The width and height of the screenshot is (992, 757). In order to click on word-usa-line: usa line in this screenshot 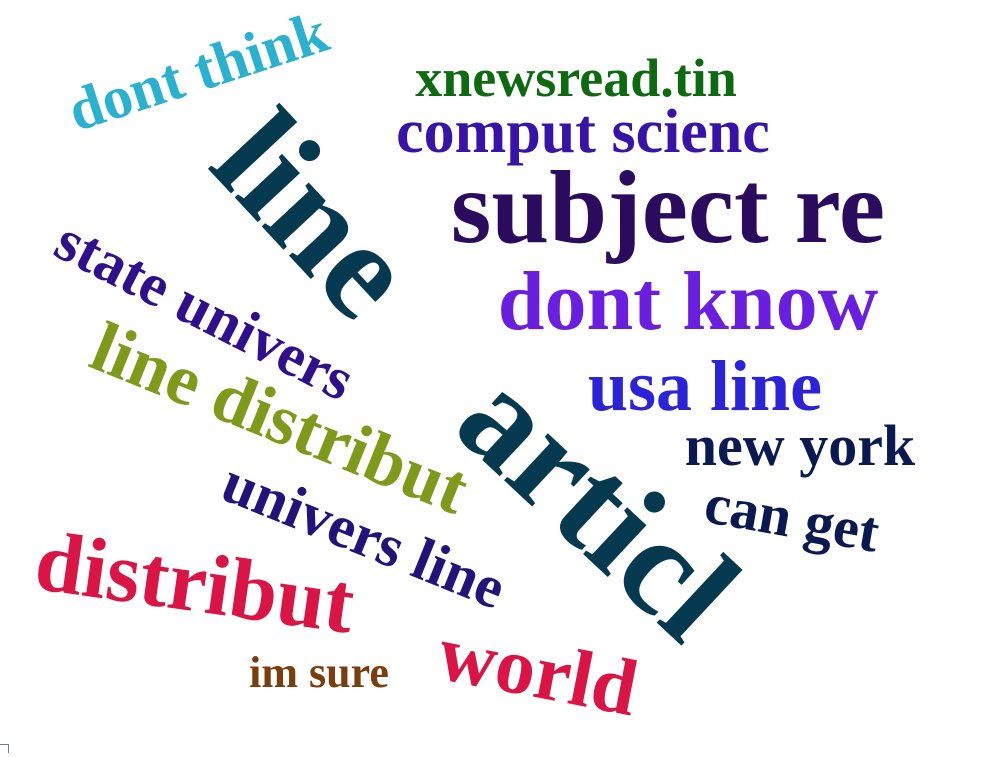, I will do `click(705, 386)`.